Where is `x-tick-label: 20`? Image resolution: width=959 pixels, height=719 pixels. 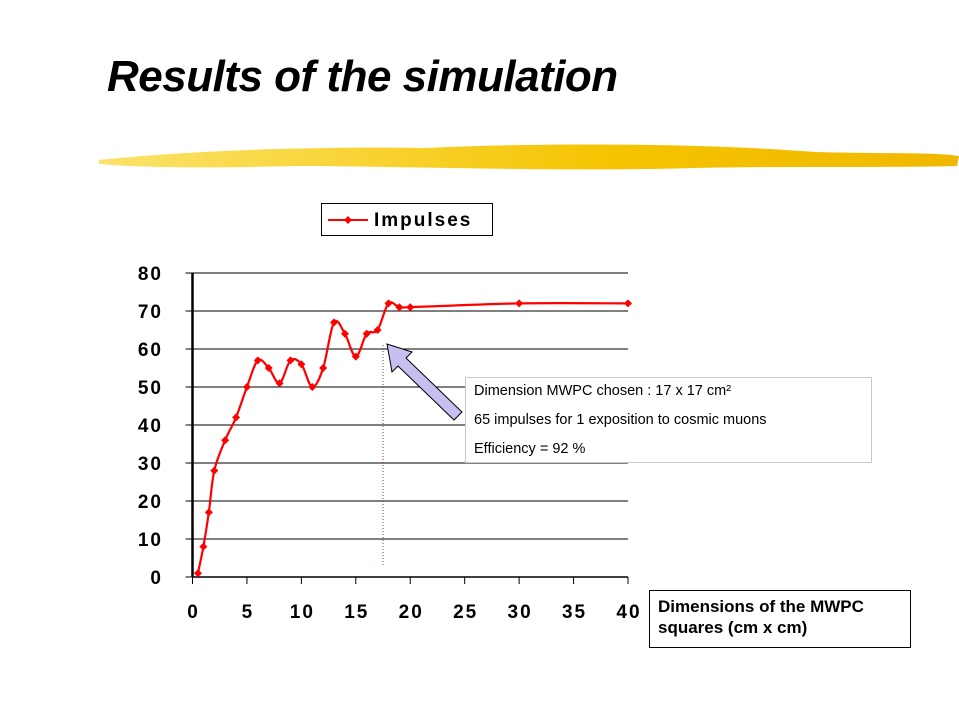
x-tick-label: 20 is located at coordinates (411, 612).